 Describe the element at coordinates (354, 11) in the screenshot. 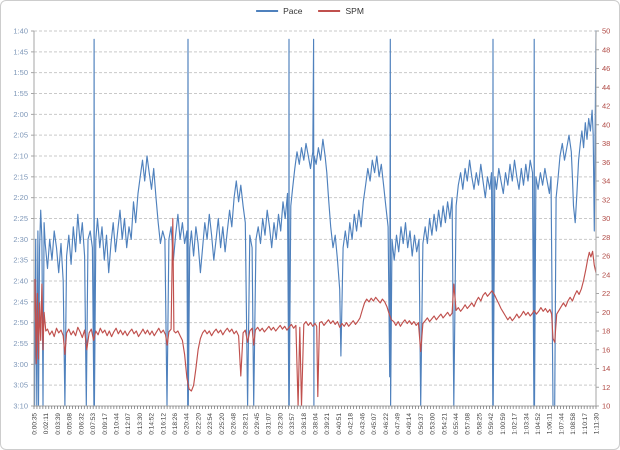

I see `spm-legend-label: SPM` at that location.